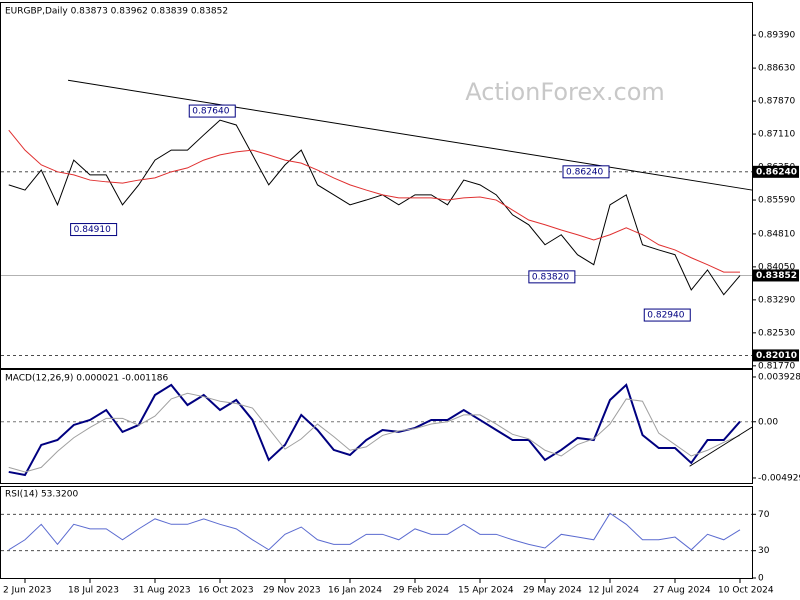  I want to click on y-tick-label: 0.82530, so click(776, 333).